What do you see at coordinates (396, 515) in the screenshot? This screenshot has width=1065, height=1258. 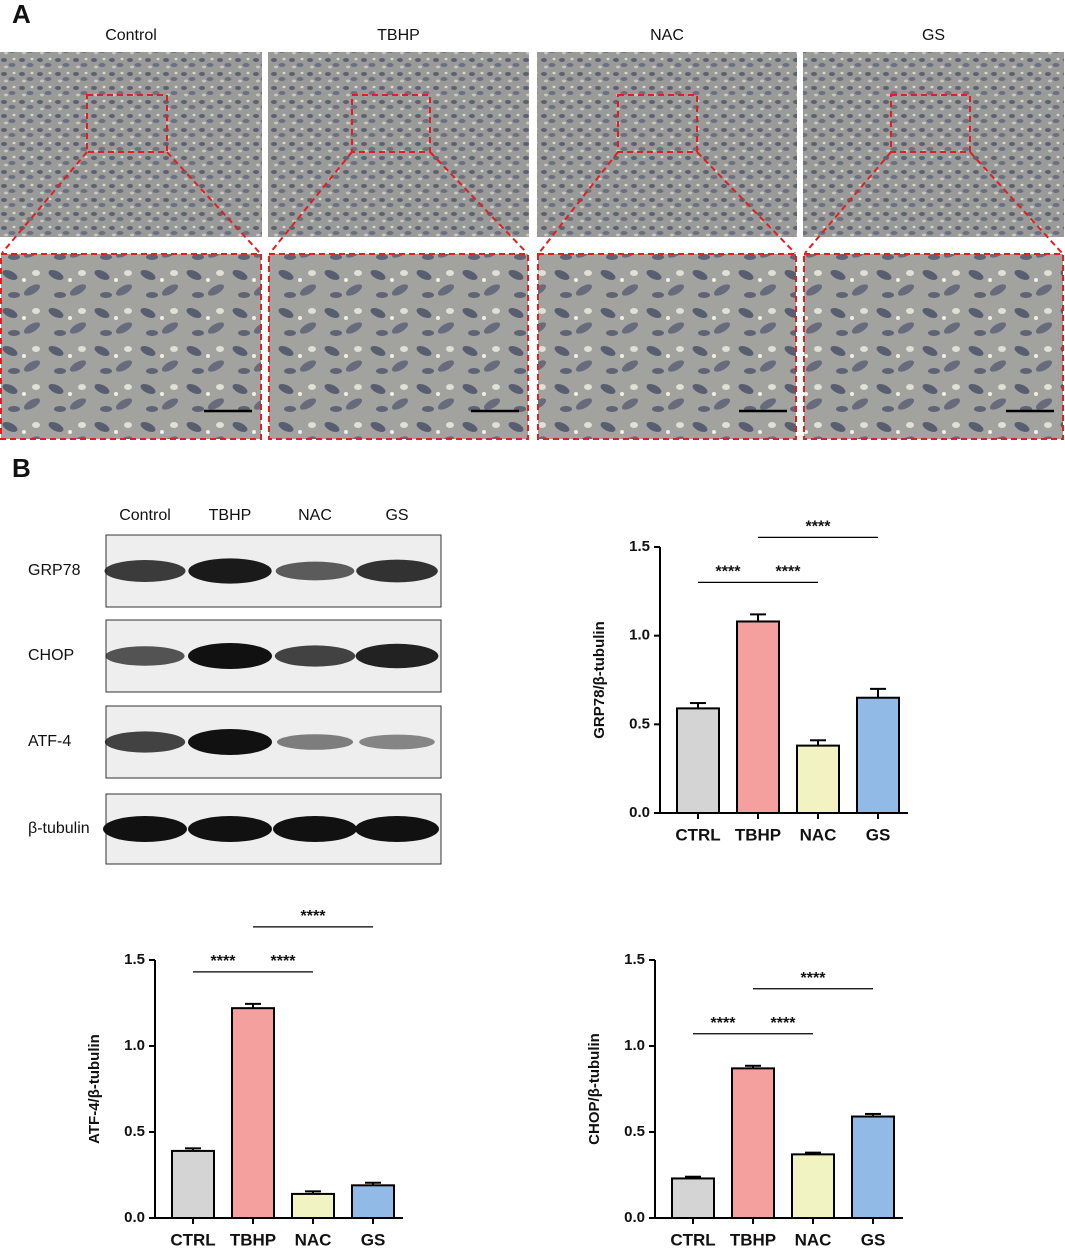 I see `lane-label: GS` at bounding box center [396, 515].